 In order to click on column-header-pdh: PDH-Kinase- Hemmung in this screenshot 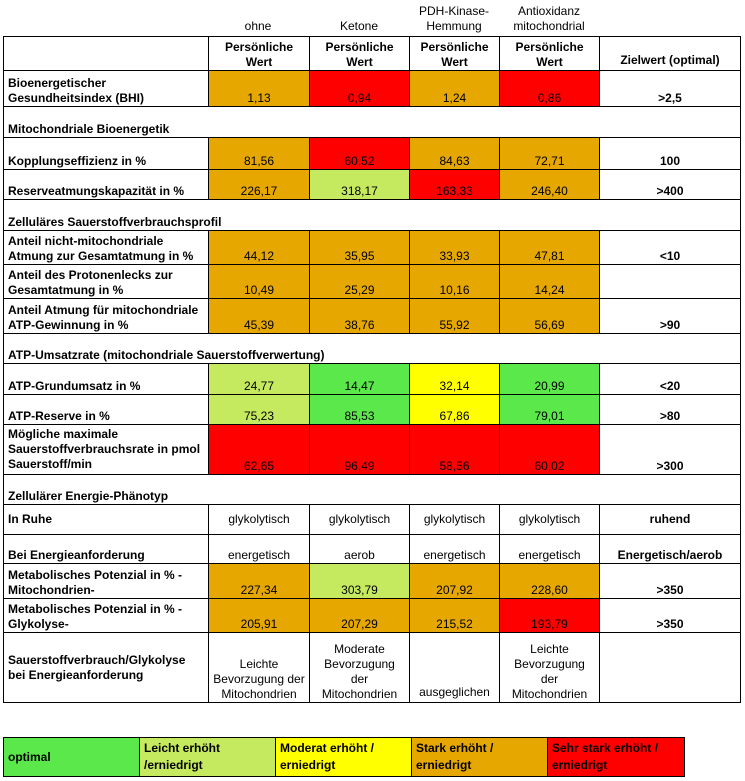, I will do `click(454, 18)`.